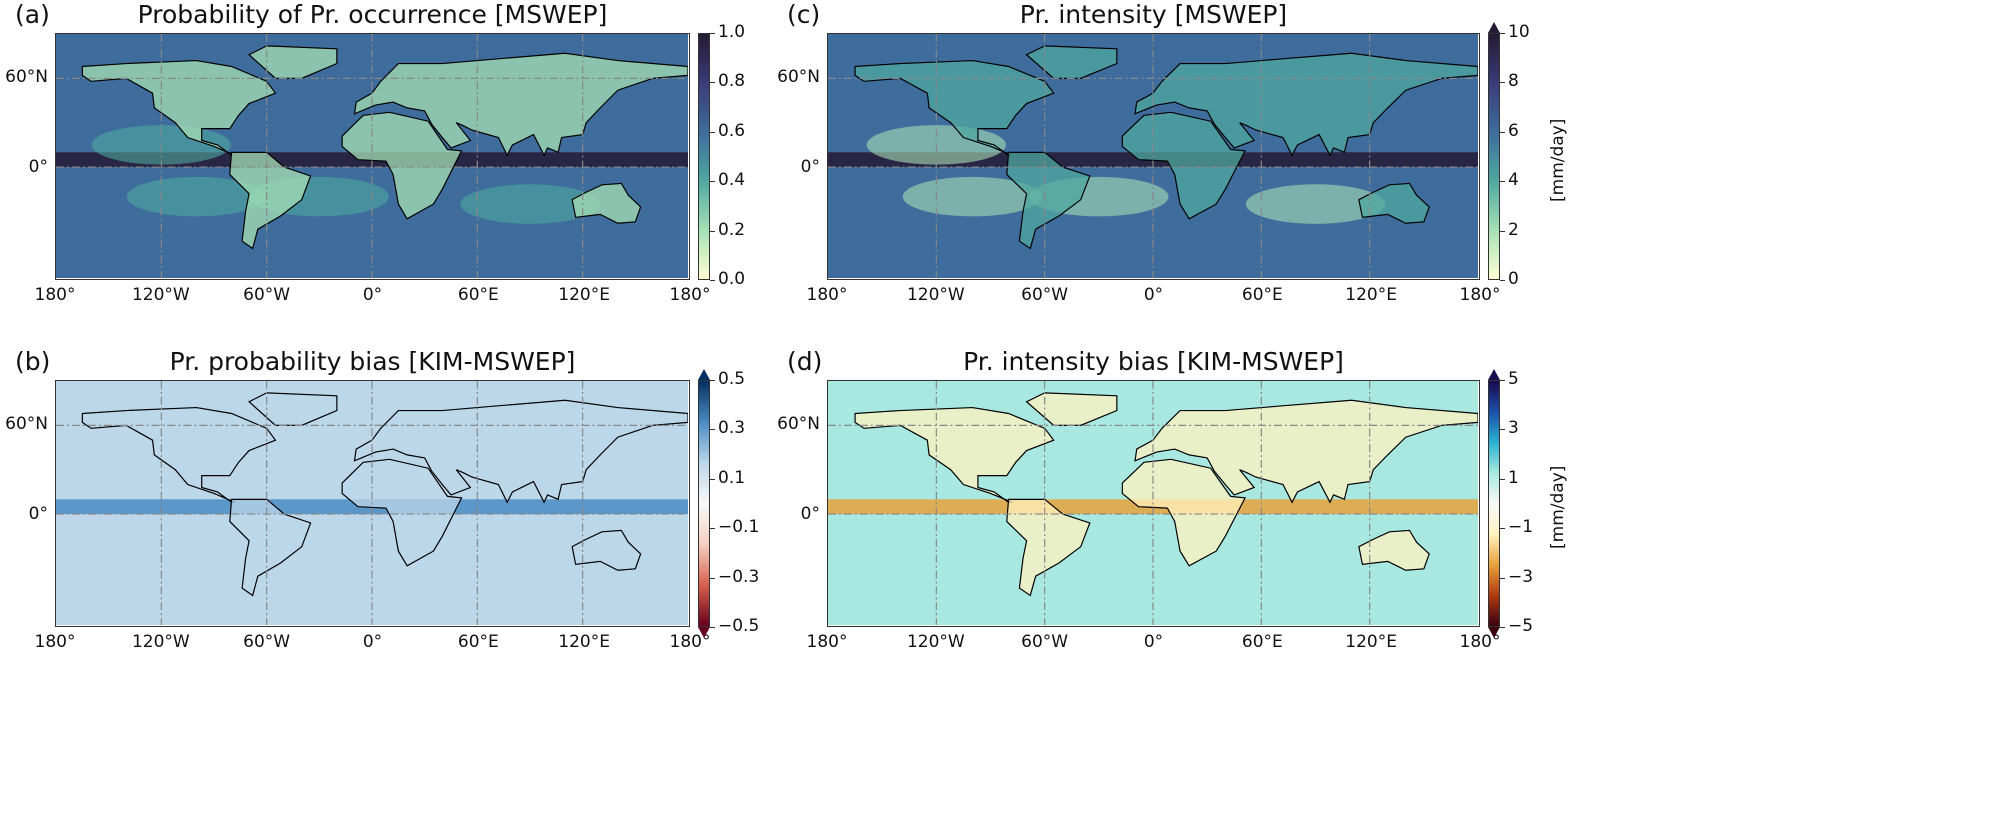  I want to click on colorbar-tick-label: −0.3, so click(739, 576).